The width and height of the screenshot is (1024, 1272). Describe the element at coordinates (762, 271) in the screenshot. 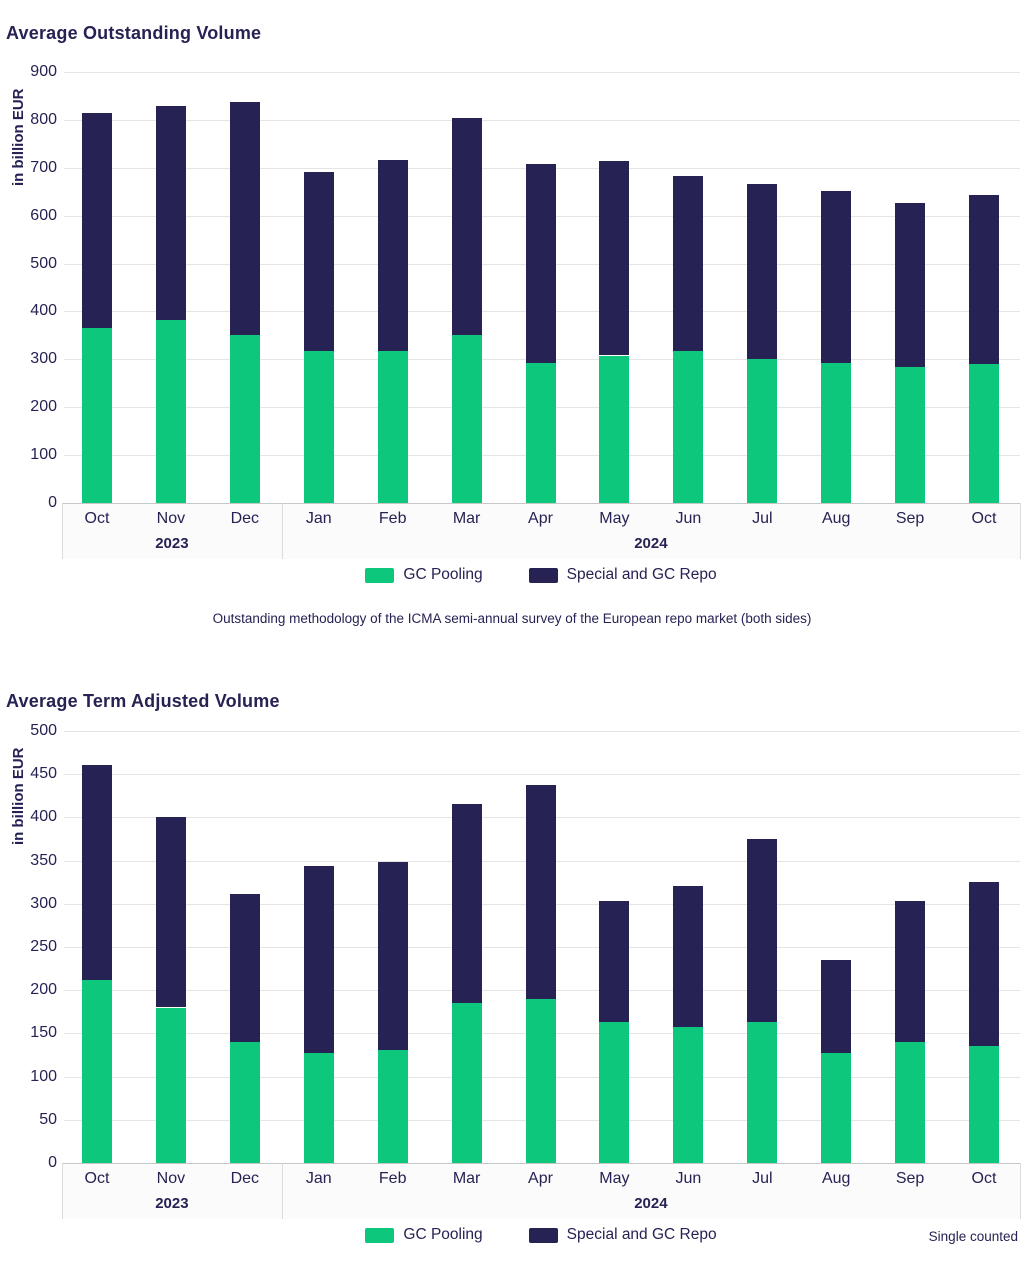

I see `bar-jul-special-gc-repo` at that location.